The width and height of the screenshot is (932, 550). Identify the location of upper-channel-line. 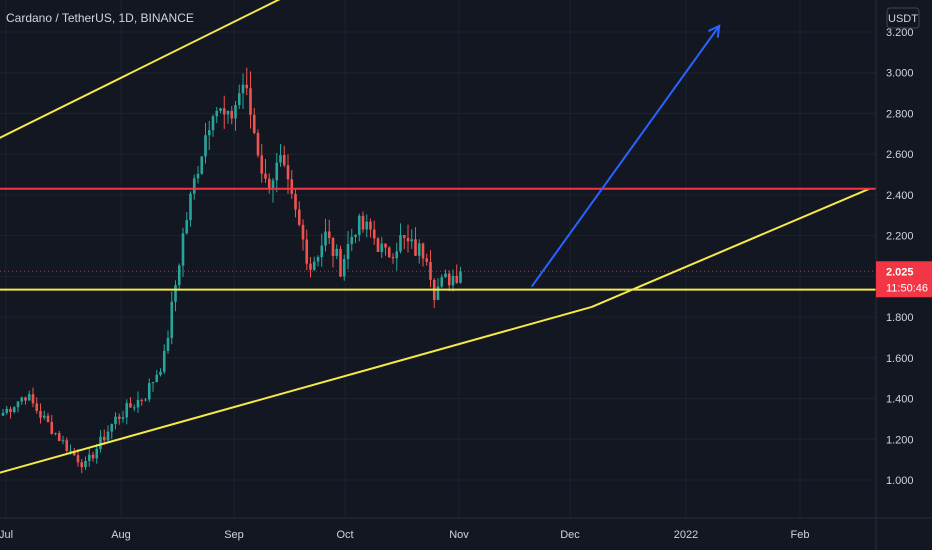
(189, 70).